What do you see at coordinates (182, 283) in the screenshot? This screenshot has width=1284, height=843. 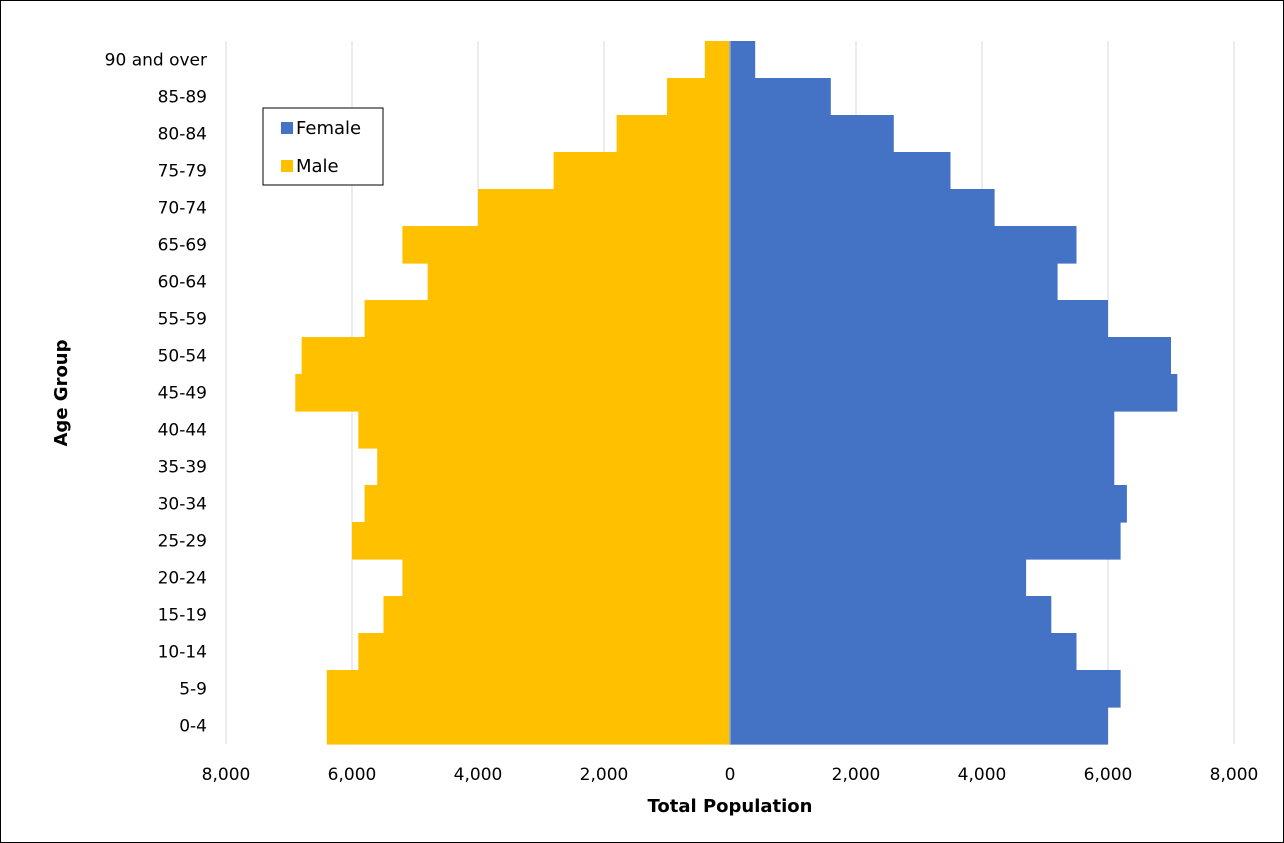 I see `y-tick-label: 60-64` at bounding box center [182, 283].